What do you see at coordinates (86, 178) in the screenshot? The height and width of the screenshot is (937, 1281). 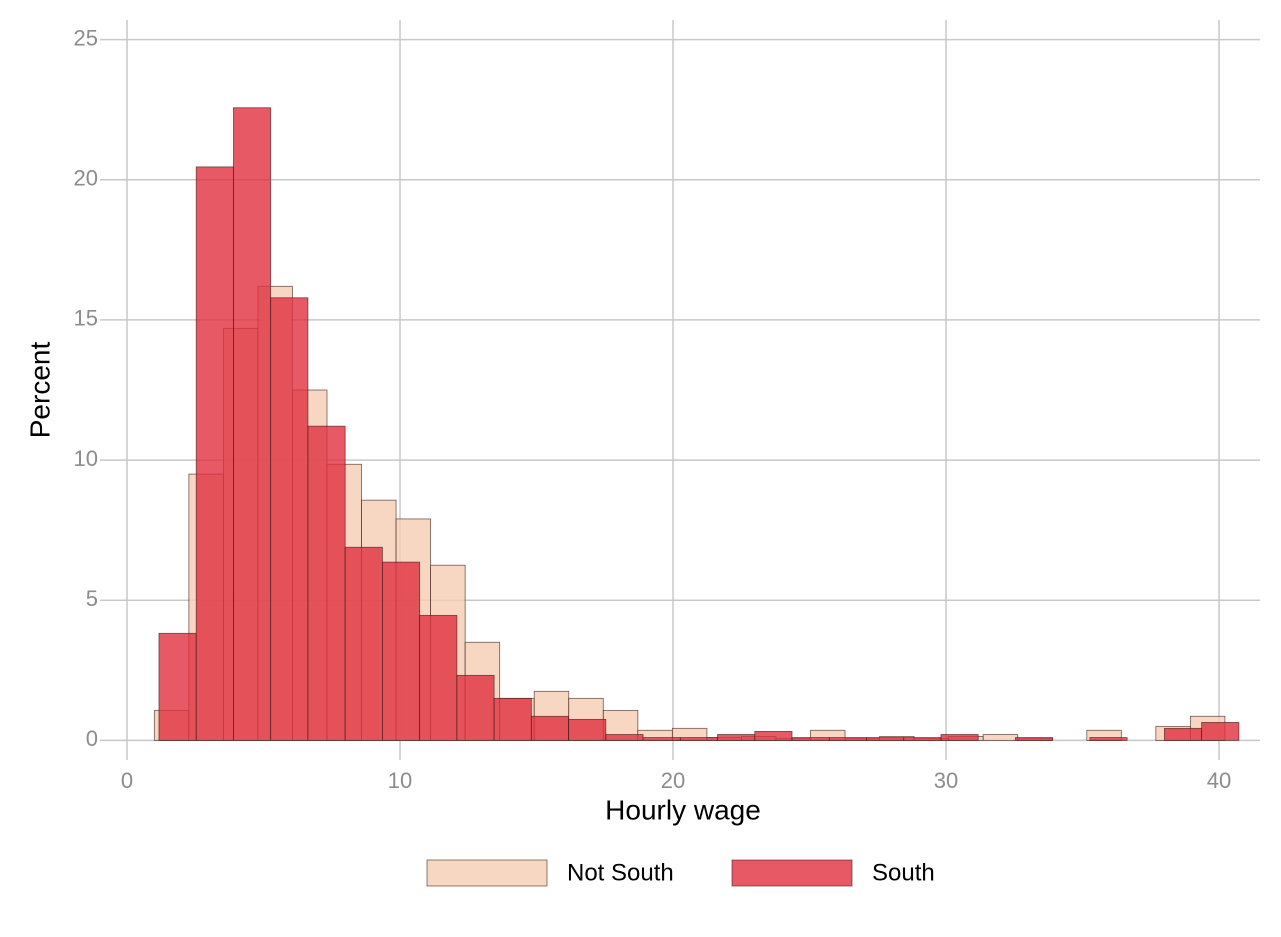 I see `y-tick-label: 20` at bounding box center [86, 178].